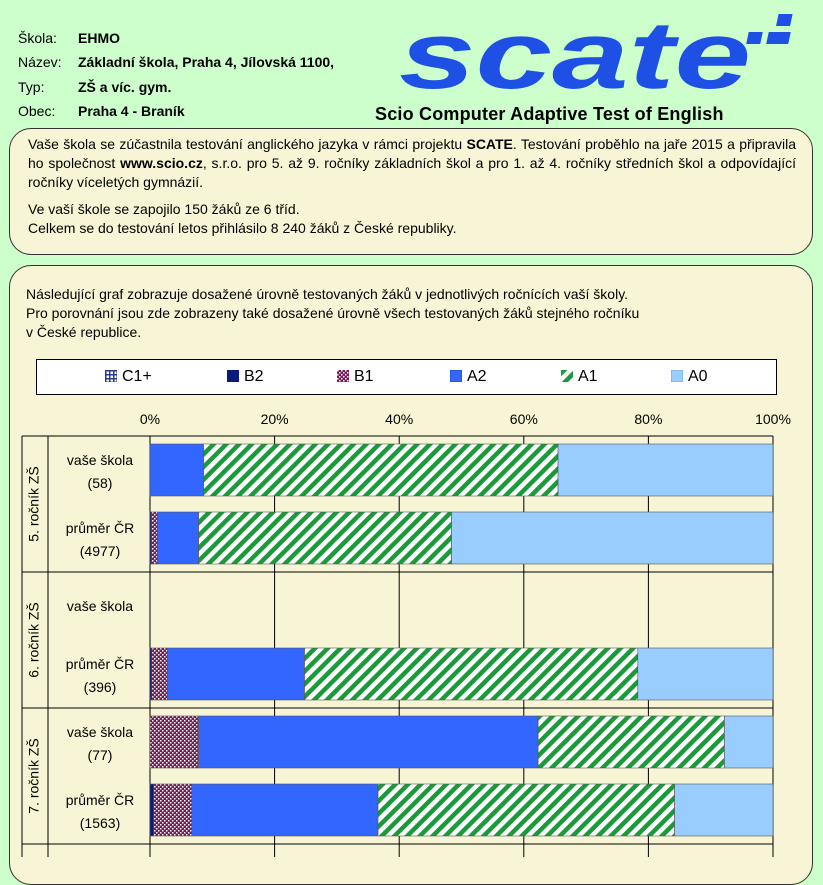 The height and width of the screenshot is (885, 823). I want to click on intro-company-link: www.scio.cz, so click(161, 163).